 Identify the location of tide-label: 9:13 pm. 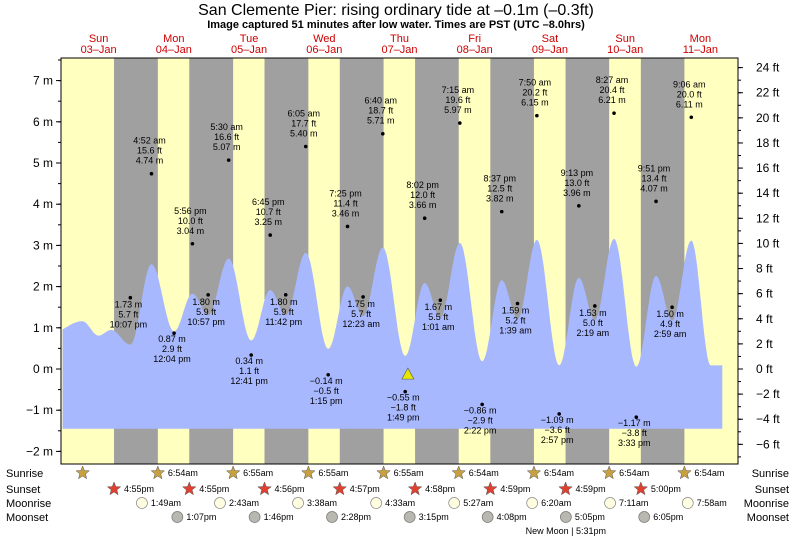
(577, 173).